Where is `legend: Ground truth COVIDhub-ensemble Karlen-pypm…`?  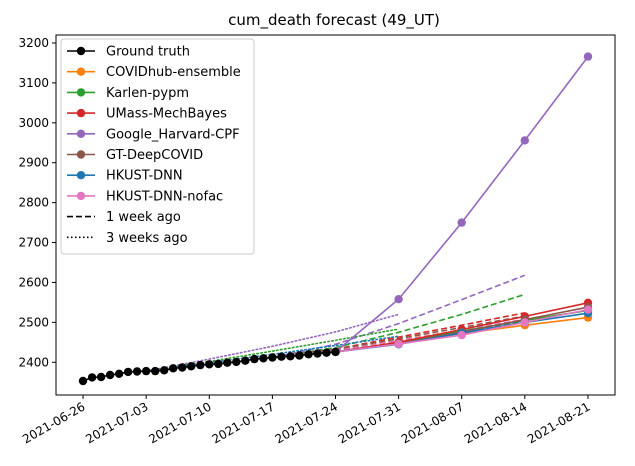 legend: Ground truth COVIDhub-ensemble Karlen-pypm… is located at coordinates (157, 146).